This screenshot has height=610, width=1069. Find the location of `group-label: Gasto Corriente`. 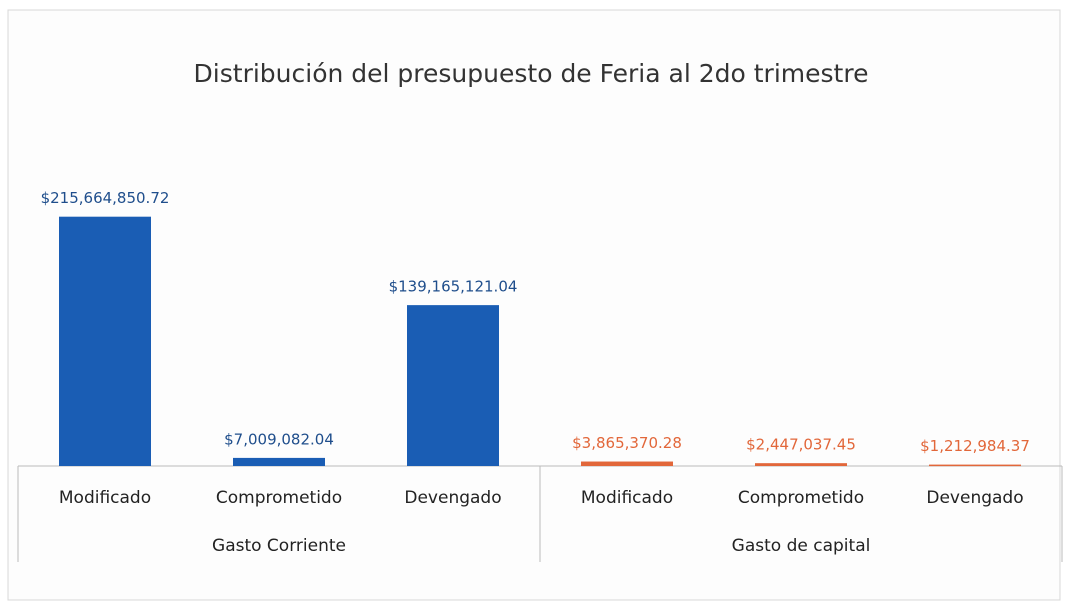

group-label: Gasto Corriente is located at coordinates (279, 546).